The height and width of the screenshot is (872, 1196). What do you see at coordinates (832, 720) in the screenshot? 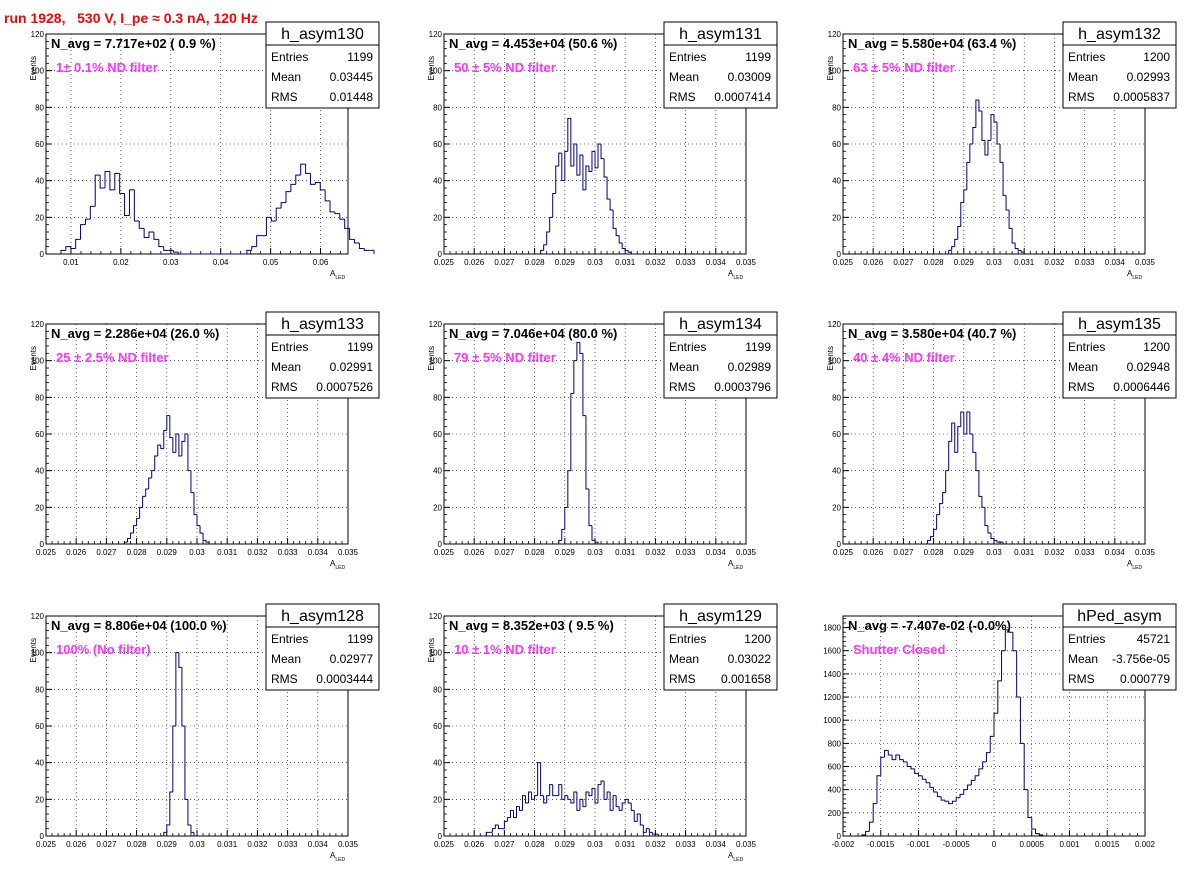
I see `y-tick-label: 1000` at bounding box center [832, 720].